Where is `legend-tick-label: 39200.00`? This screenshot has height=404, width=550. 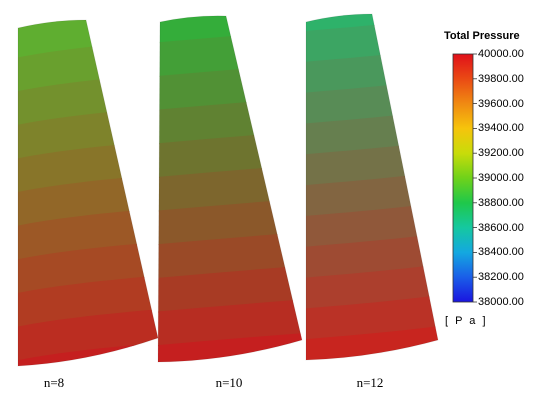 legend-tick-label: 39200.00 is located at coordinates (501, 153).